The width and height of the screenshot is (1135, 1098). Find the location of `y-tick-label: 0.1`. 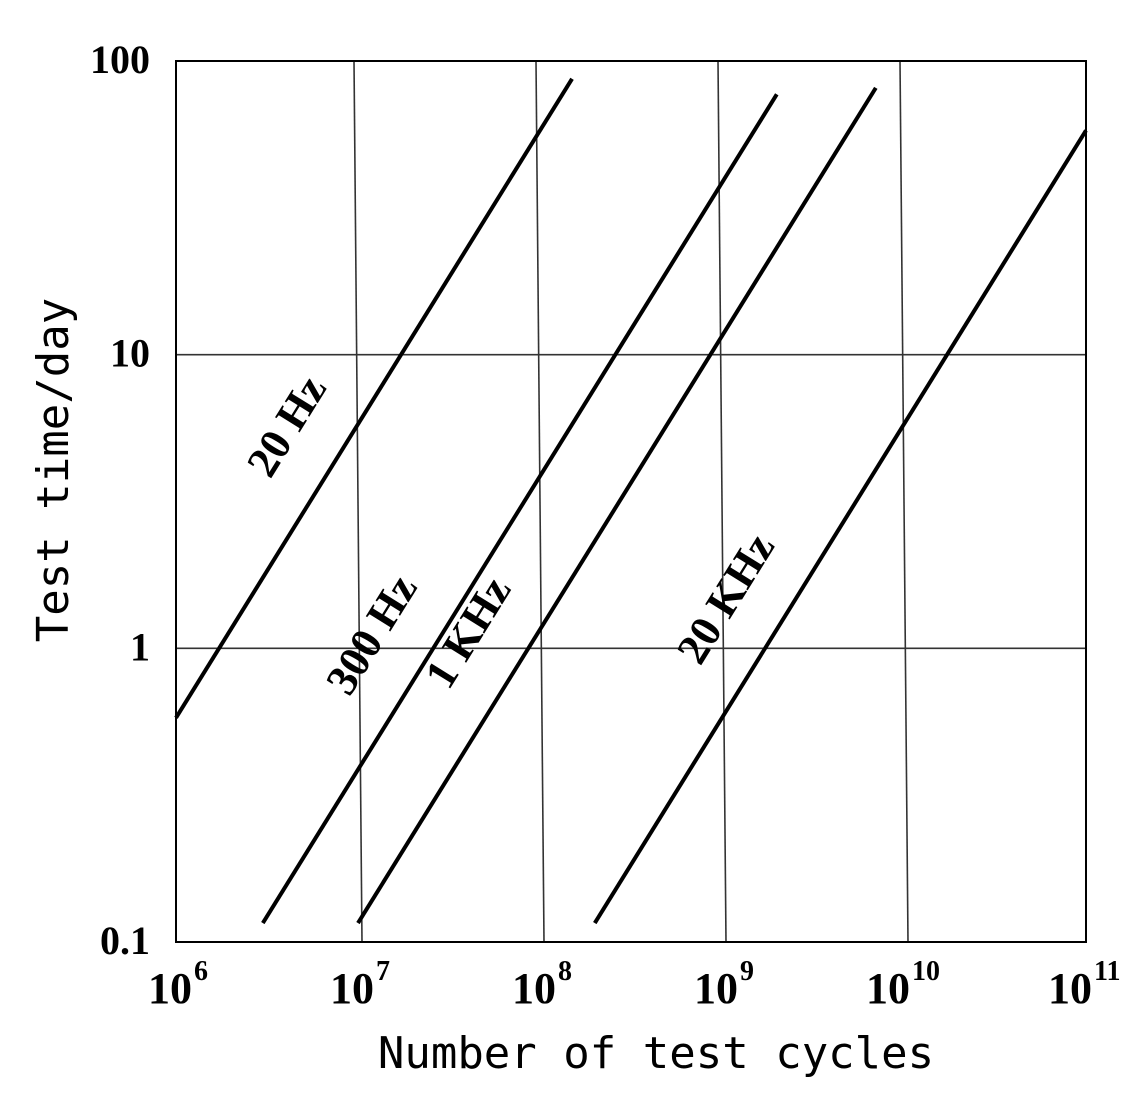

y-tick-label: 0.1 is located at coordinates (125, 940).